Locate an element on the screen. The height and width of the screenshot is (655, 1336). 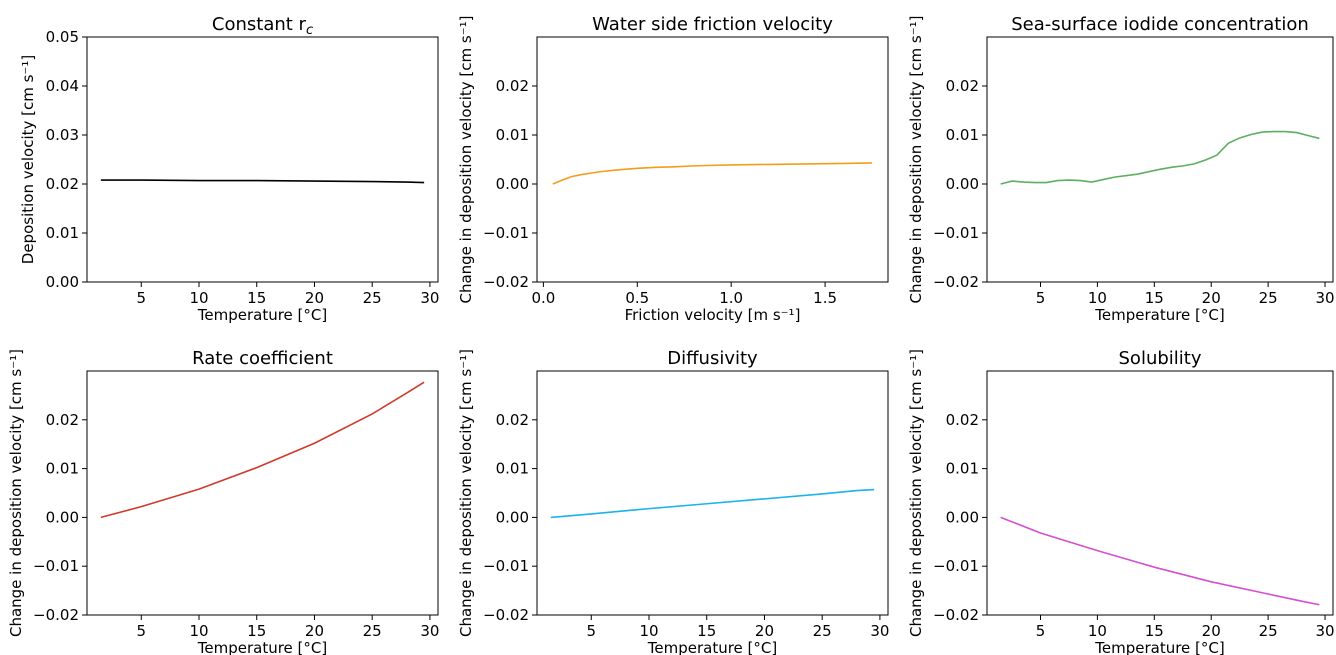
subplot-title-text: Diffusivity is located at coordinates (712, 358).